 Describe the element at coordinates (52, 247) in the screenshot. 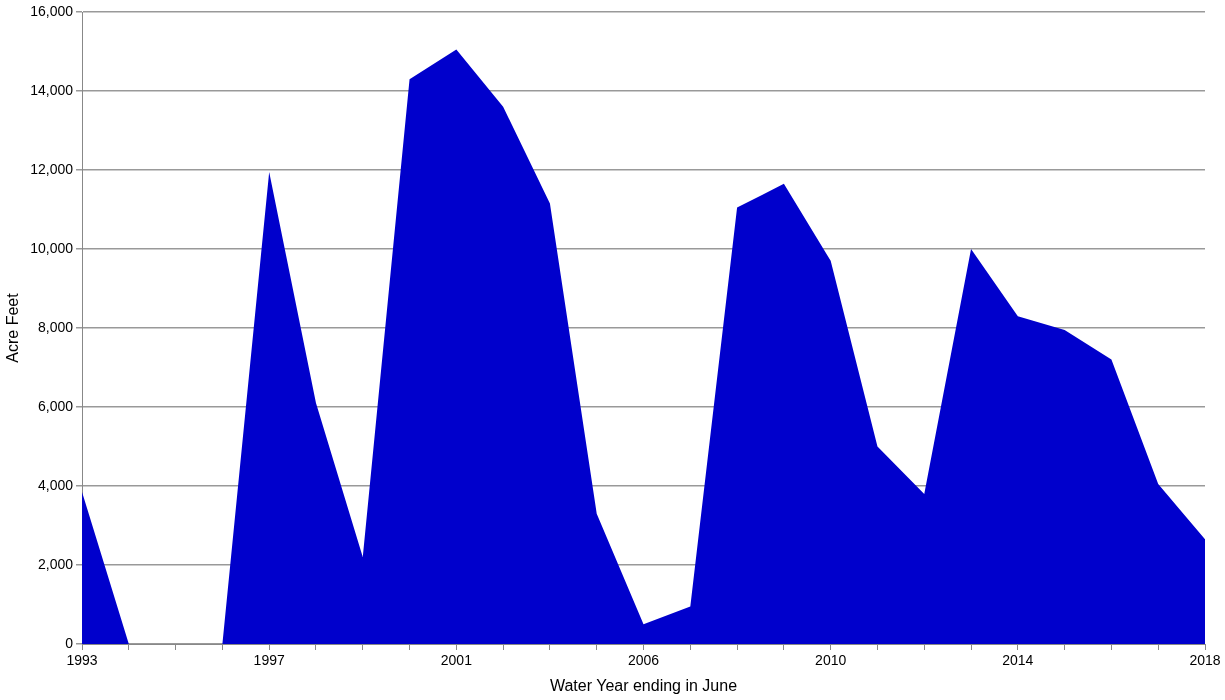

I see `y-tick-label: 10,000` at that location.